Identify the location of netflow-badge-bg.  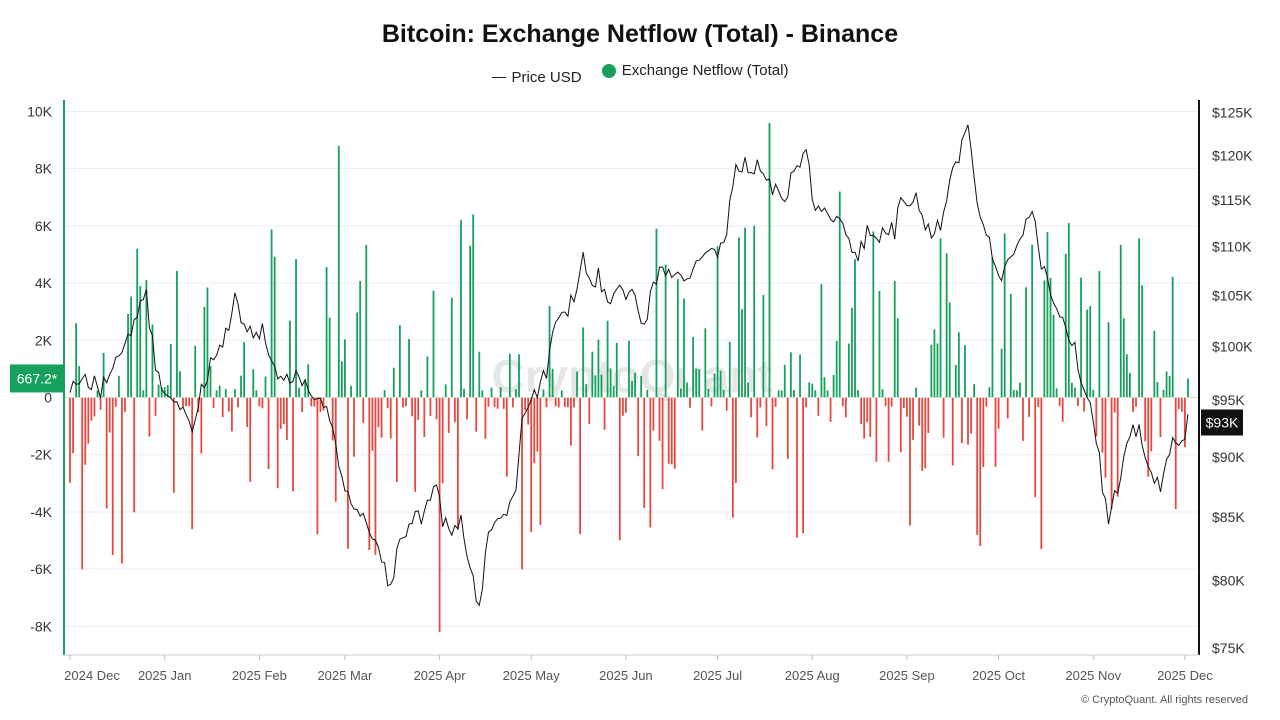
(37, 378).